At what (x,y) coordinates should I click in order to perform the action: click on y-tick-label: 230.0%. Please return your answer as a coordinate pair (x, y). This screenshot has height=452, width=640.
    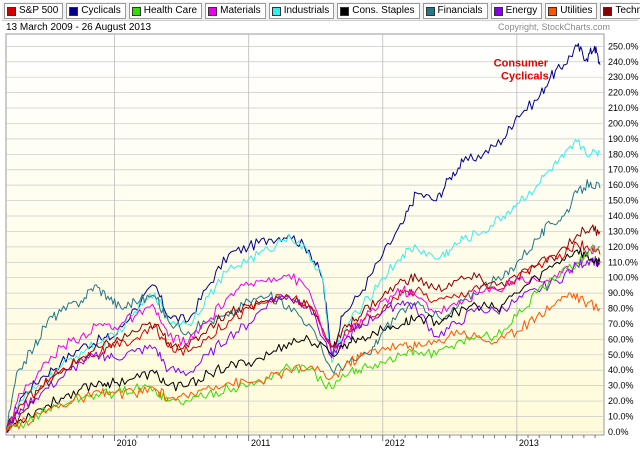
    Looking at the image, I should click on (623, 77).